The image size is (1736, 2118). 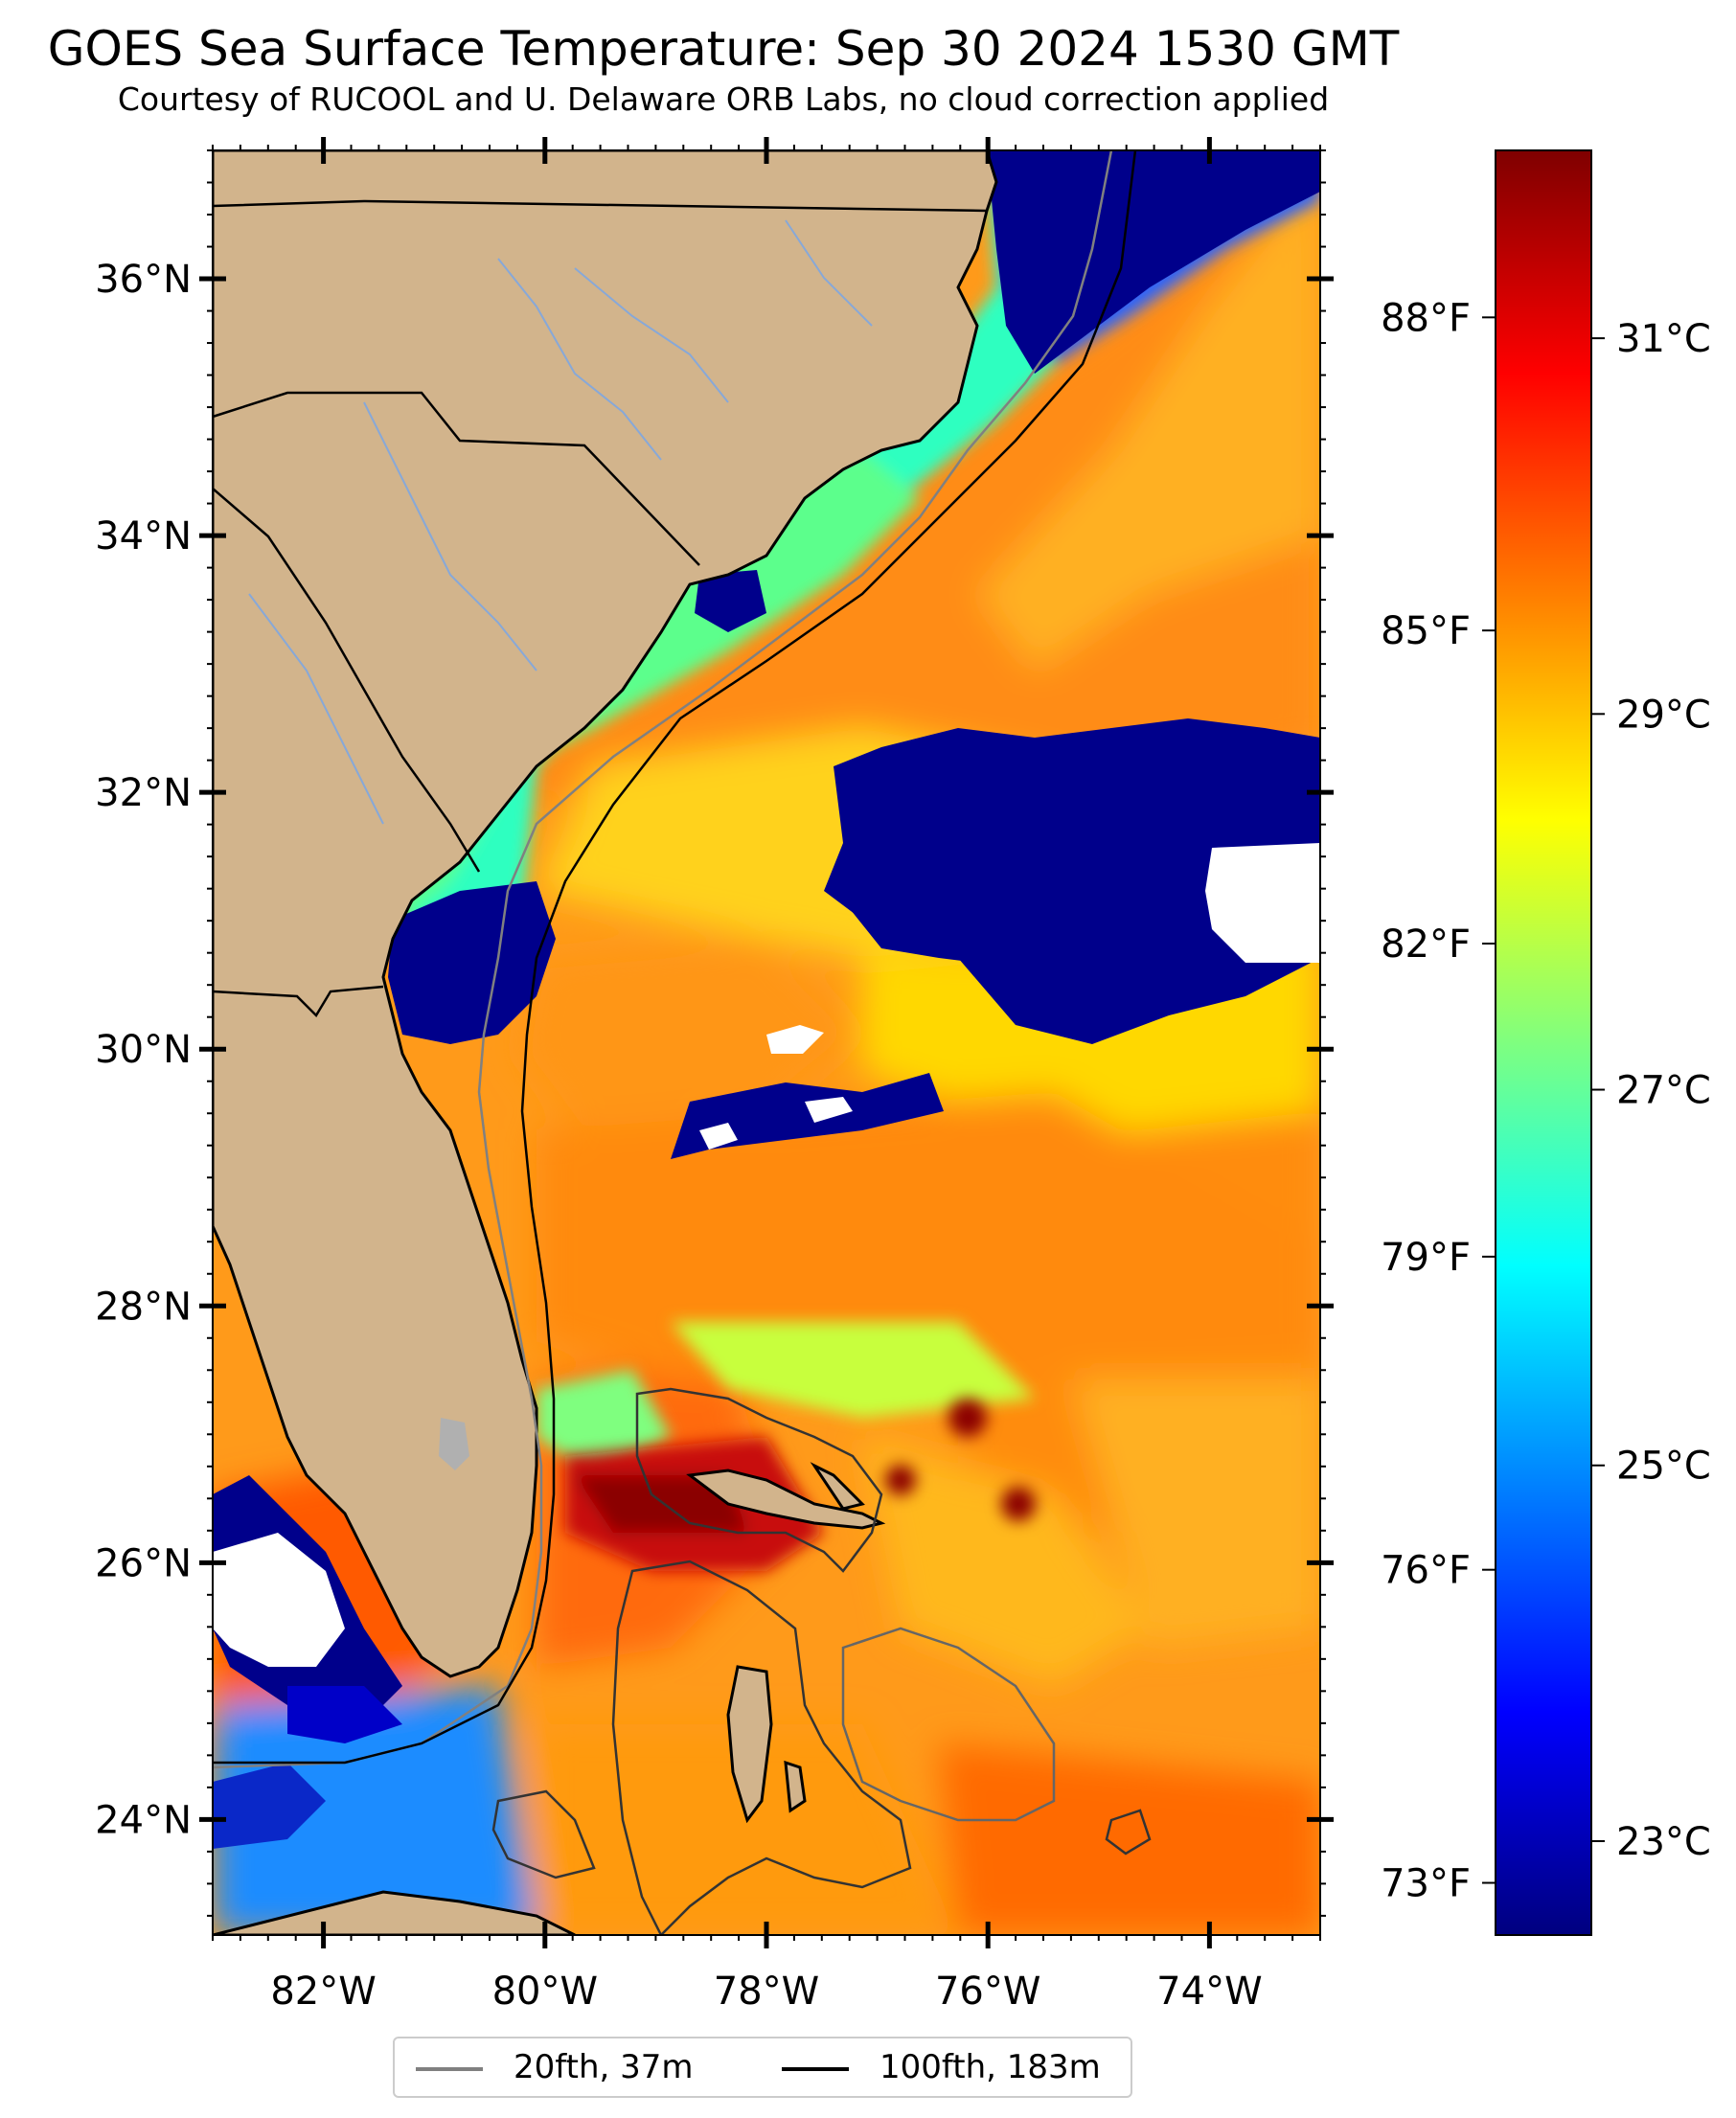 I want to click on fahrenheit-tick-label: 88°F, so click(x=1426, y=318).